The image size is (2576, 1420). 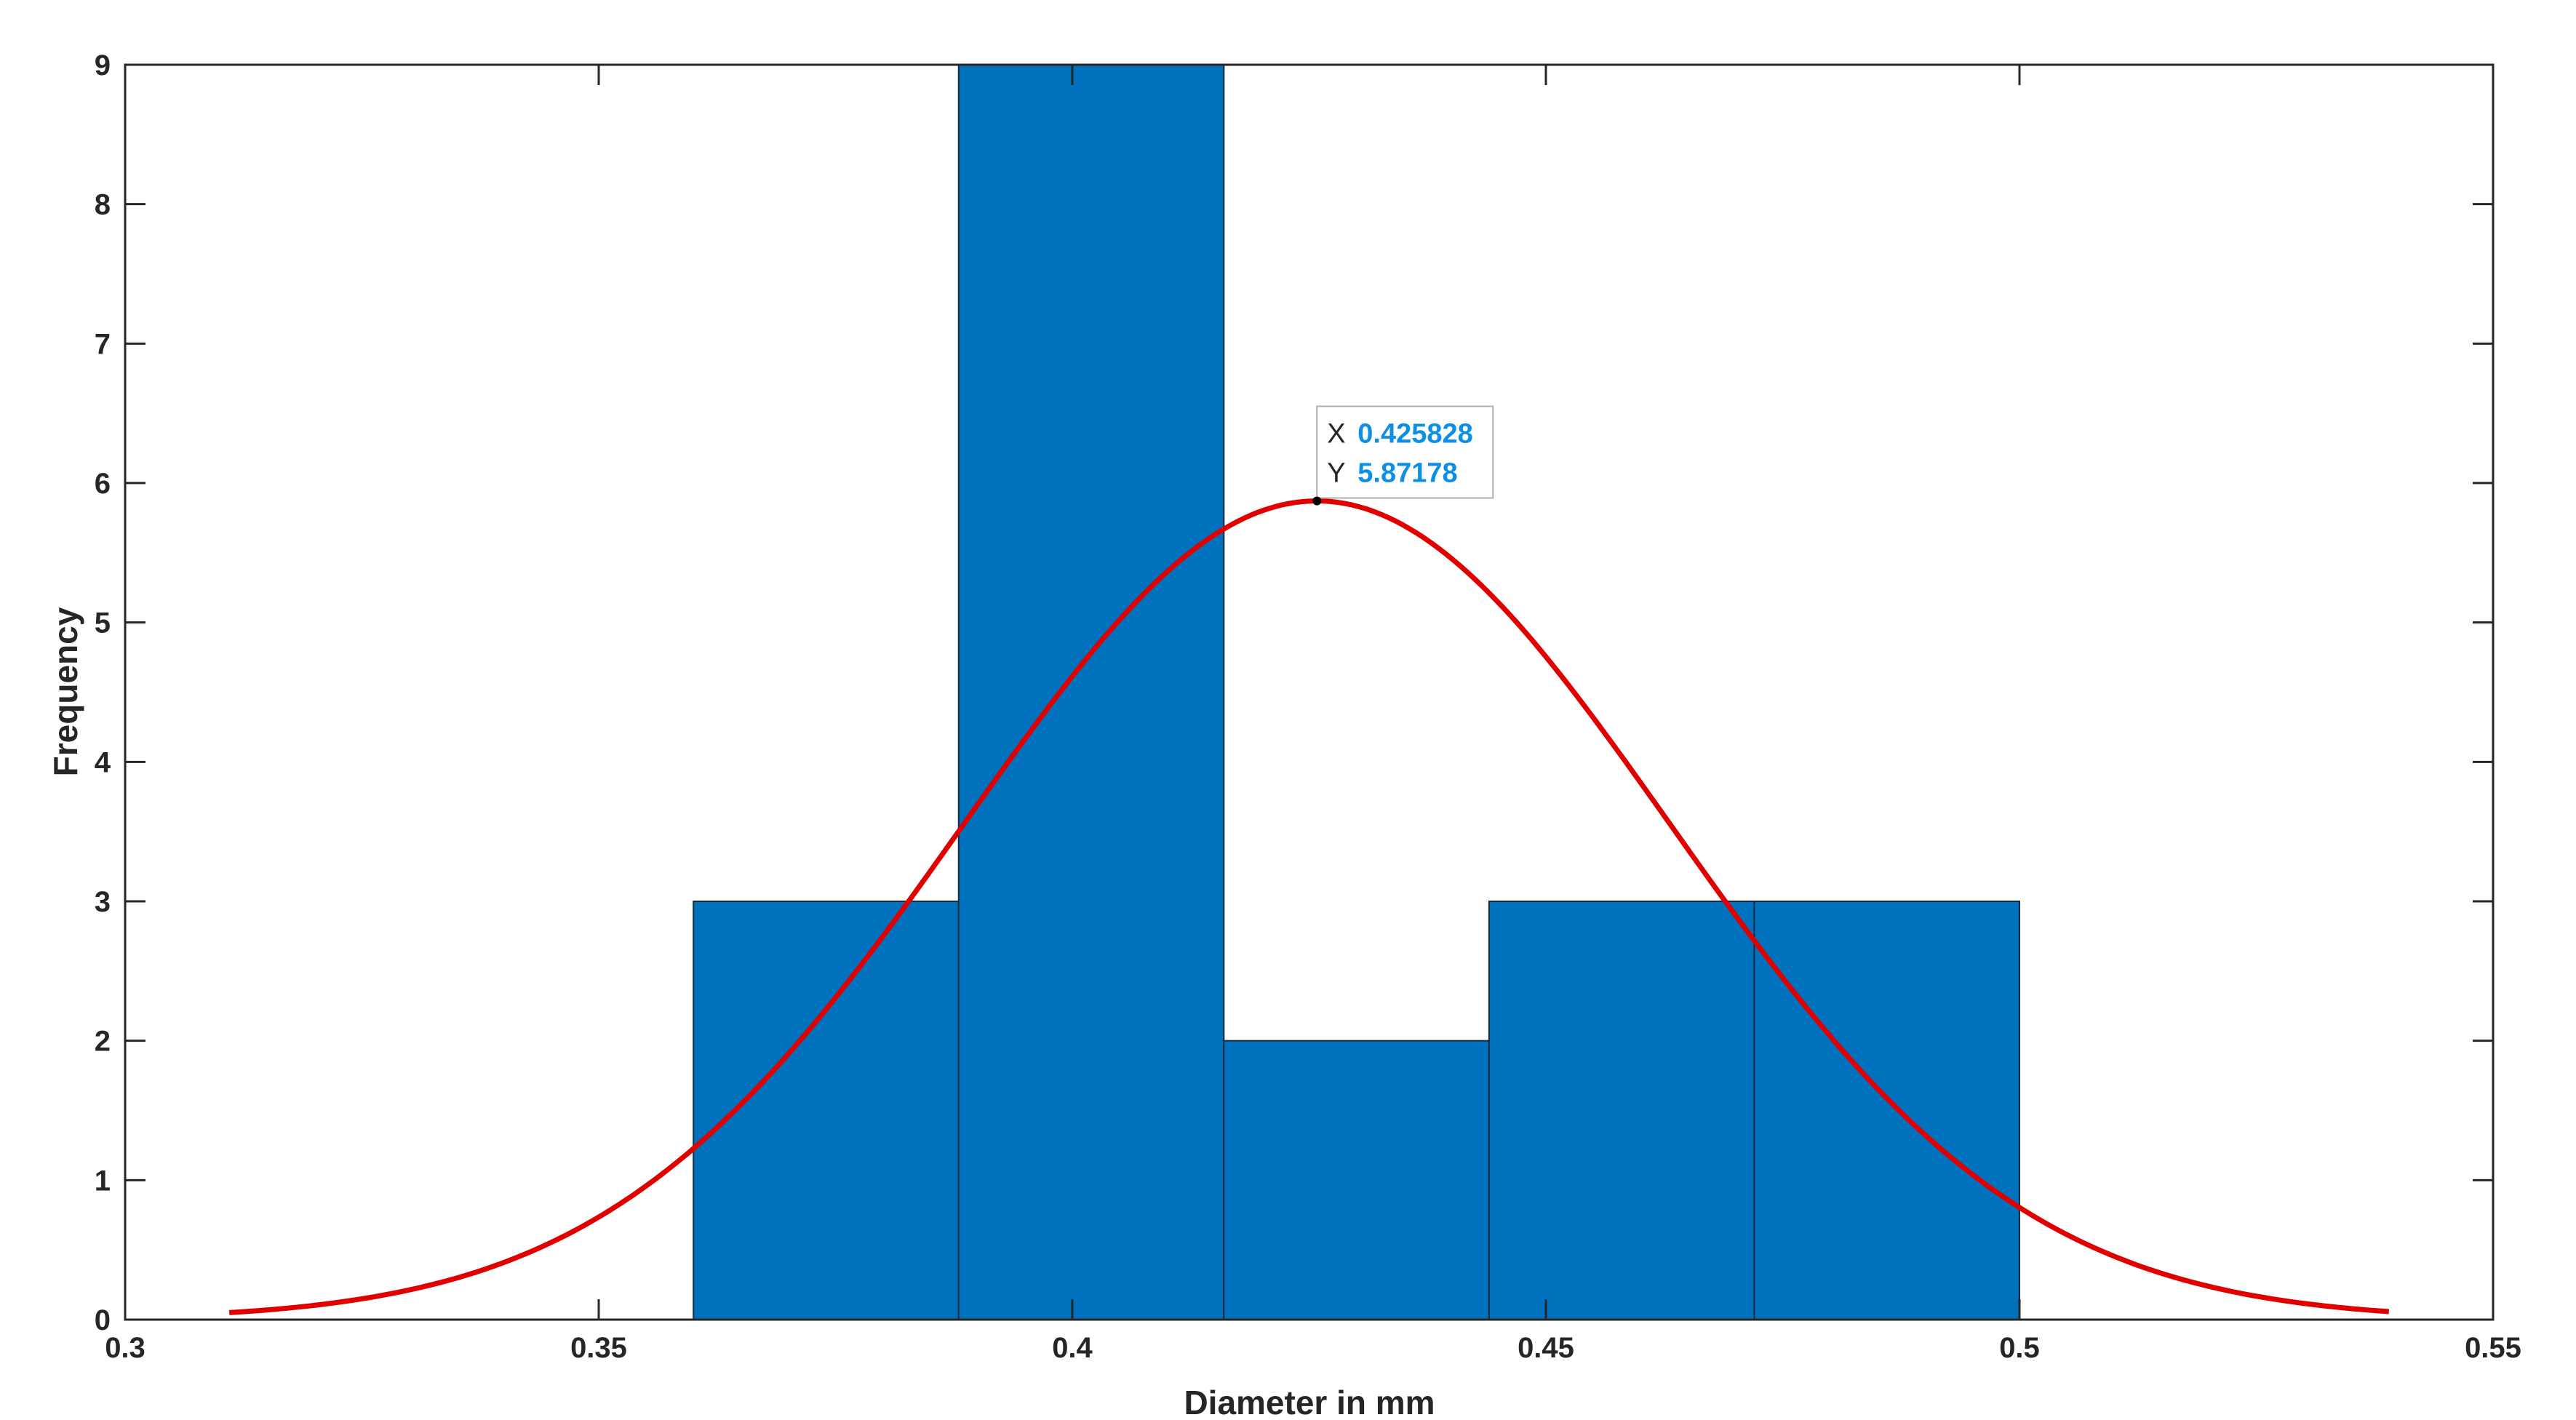 I want to click on x-tick-label: 0.55, so click(x=2493, y=1348).